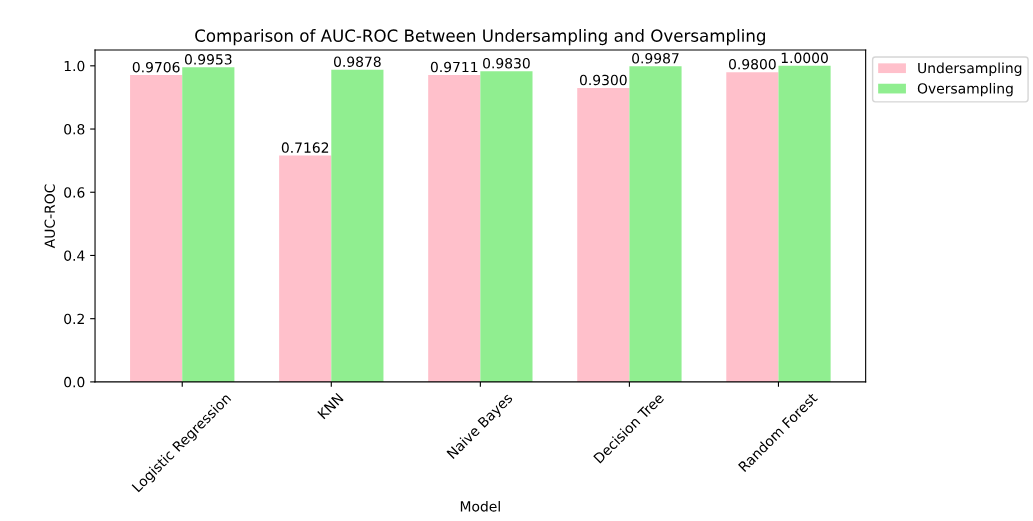  Describe the element at coordinates (480, 37) in the screenshot. I see `chart-title: Comparison of AUC-ROC Between Undersampling and Oversampling` at that location.